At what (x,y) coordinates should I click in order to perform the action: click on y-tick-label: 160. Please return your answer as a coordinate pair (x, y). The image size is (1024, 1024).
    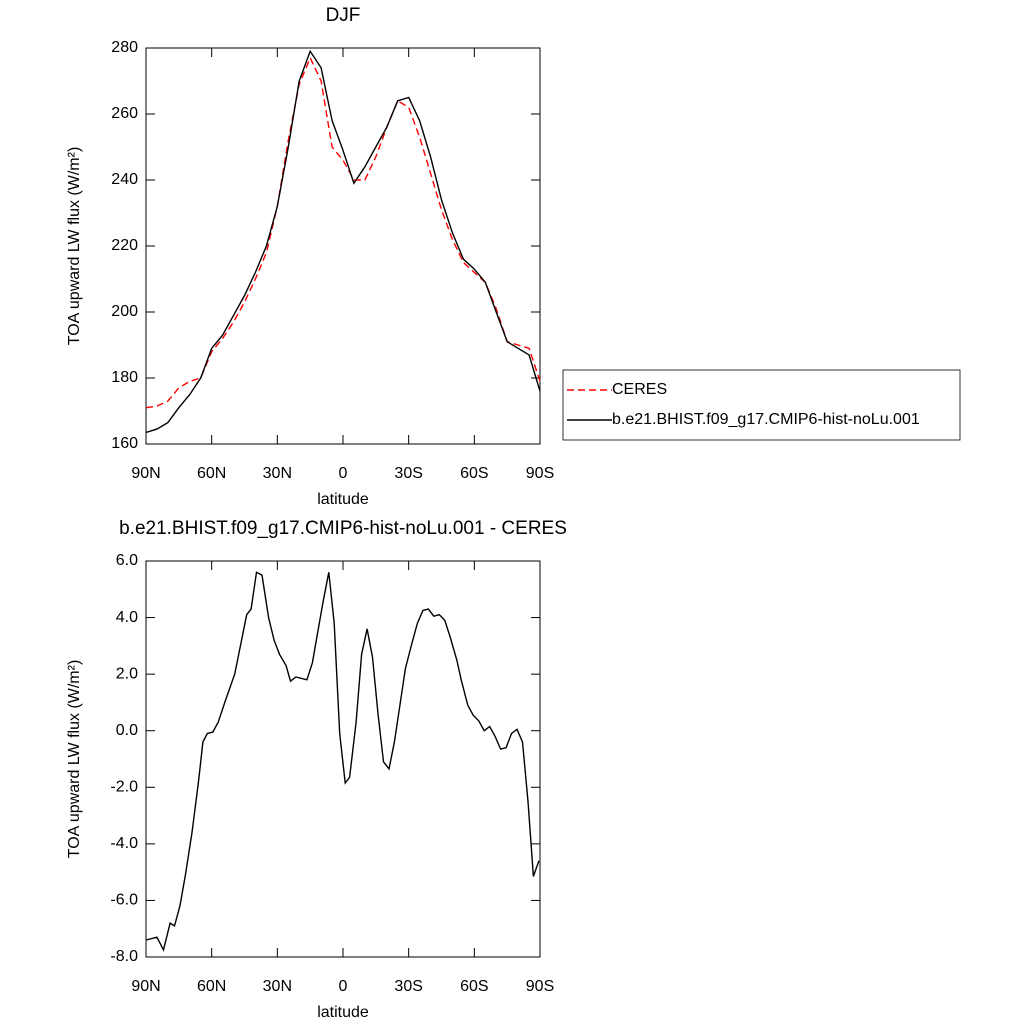
    Looking at the image, I should click on (124, 443).